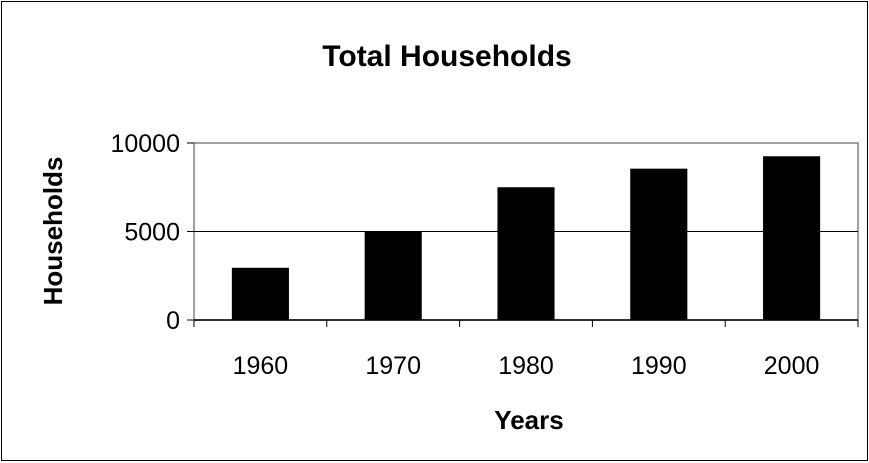  I want to click on x-axis-label: Years, so click(528, 420).